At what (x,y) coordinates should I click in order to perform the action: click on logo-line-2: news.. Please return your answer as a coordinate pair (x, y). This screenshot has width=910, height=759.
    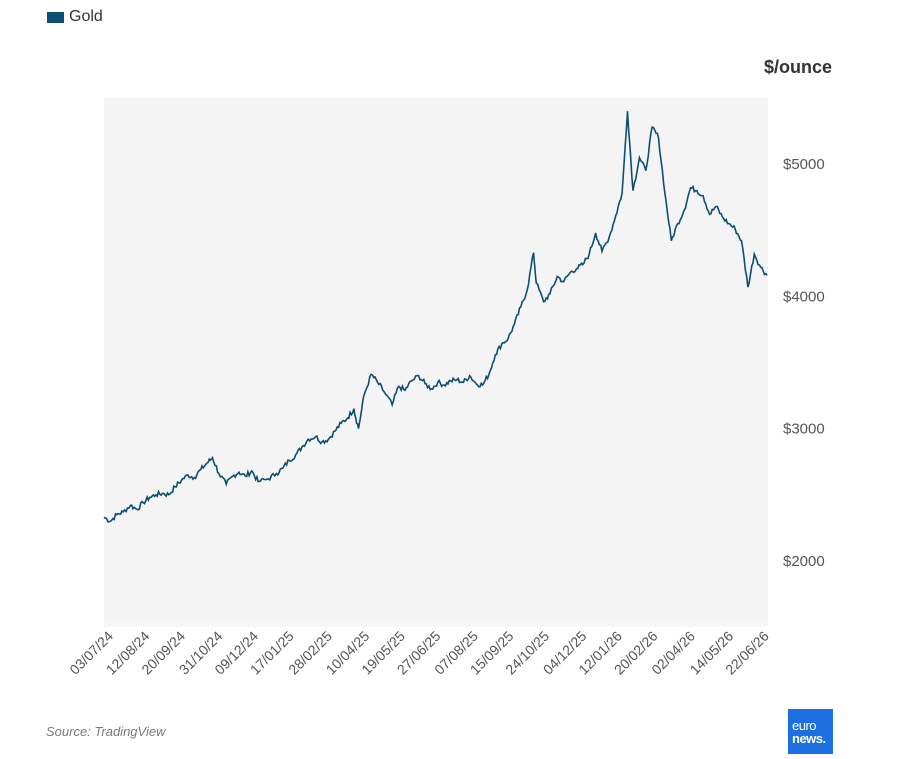
    Looking at the image, I should click on (809, 738).